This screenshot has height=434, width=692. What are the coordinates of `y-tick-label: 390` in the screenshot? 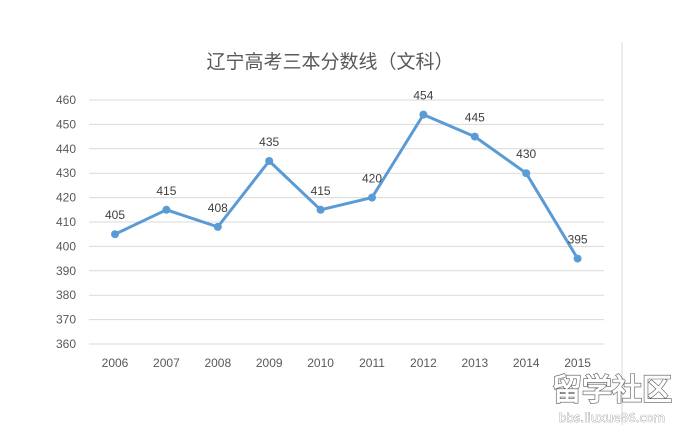 It's located at (66, 271).